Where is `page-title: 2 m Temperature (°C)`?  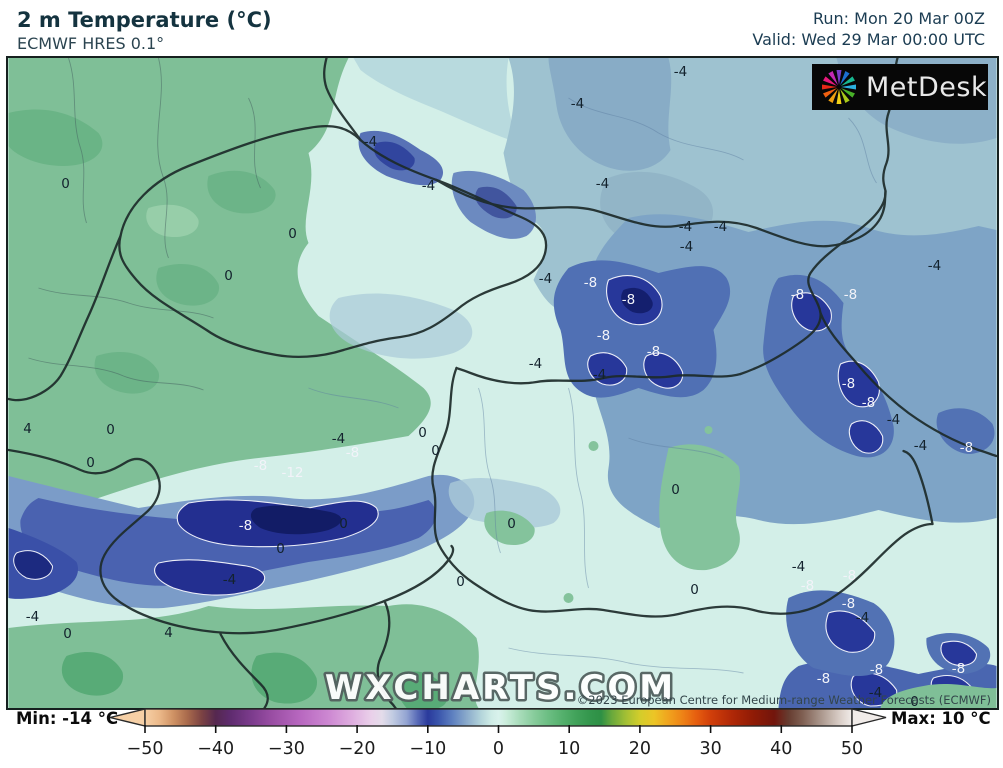 page-title: 2 m Temperature (°C) is located at coordinates (144, 20).